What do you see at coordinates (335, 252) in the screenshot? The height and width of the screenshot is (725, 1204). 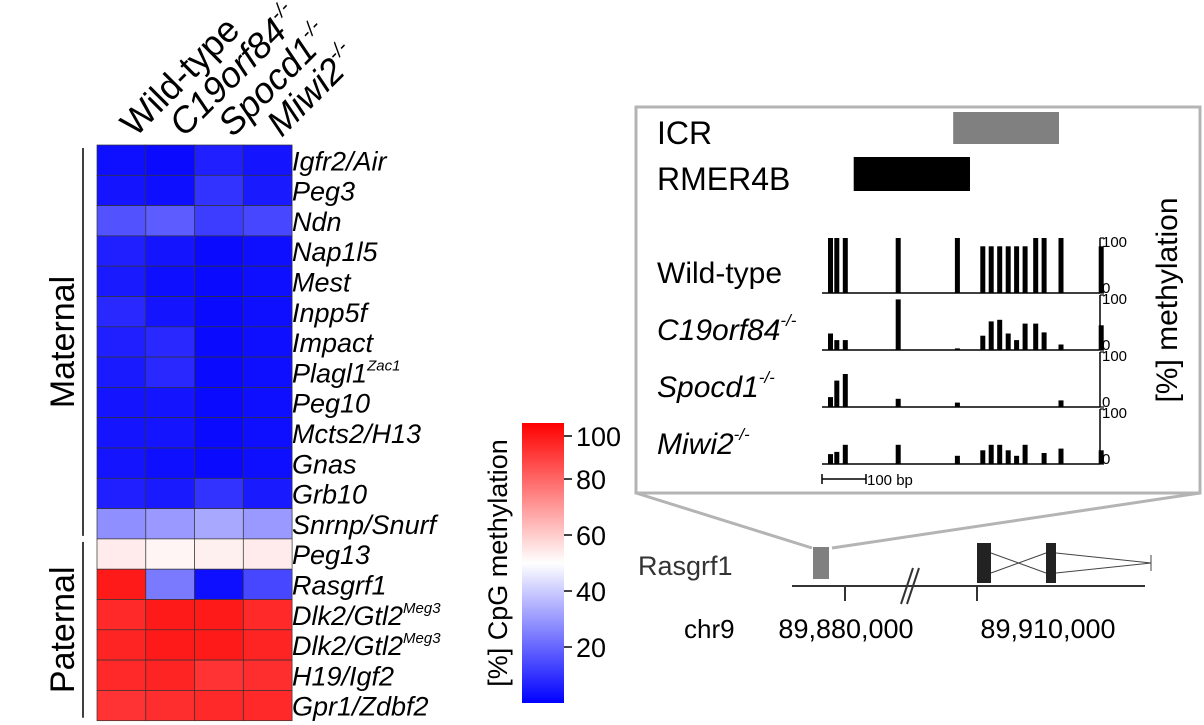 I see `row-label: Nap1l5` at bounding box center [335, 252].